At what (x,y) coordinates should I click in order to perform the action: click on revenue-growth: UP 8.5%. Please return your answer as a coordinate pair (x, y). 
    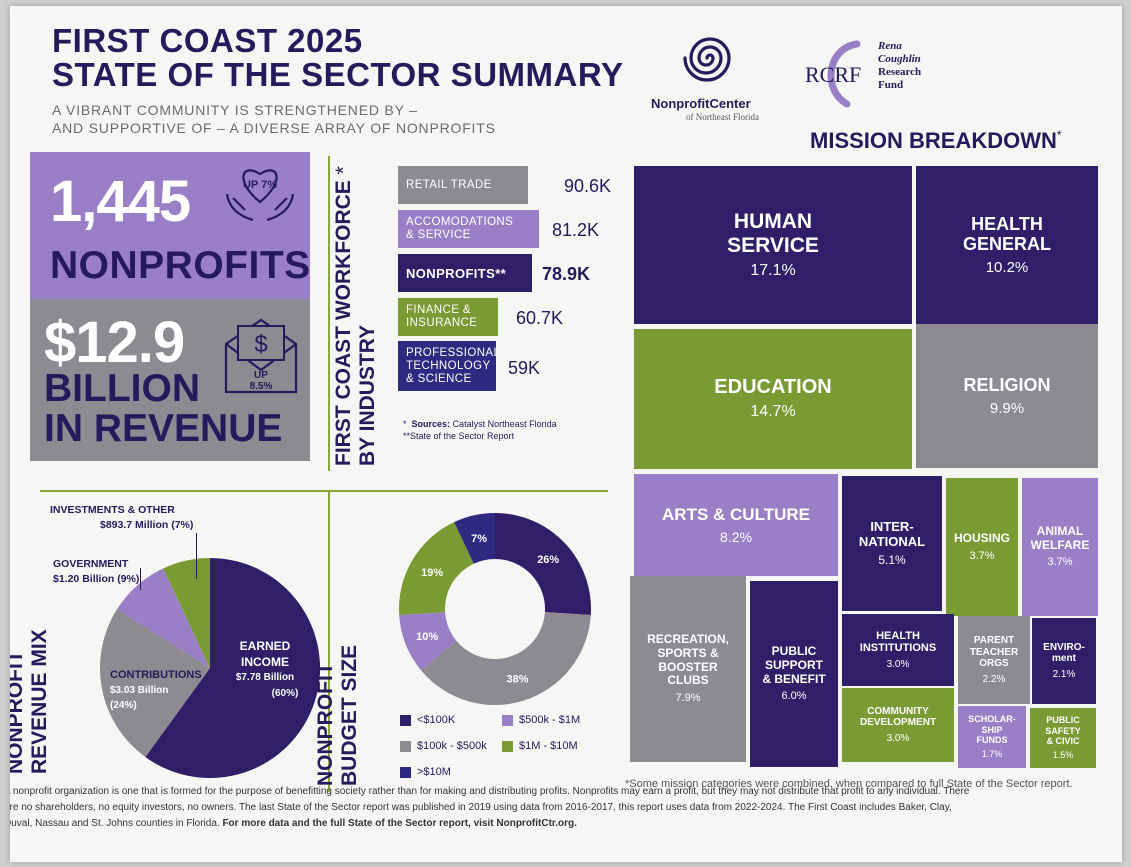
    Looking at the image, I should click on (261, 381).